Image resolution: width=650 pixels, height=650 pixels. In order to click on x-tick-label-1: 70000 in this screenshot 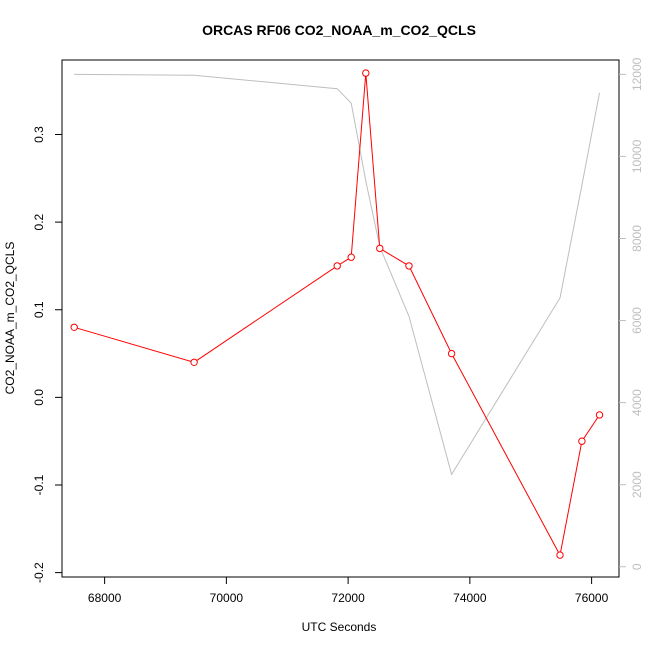, I will do `click(227, 598)`.